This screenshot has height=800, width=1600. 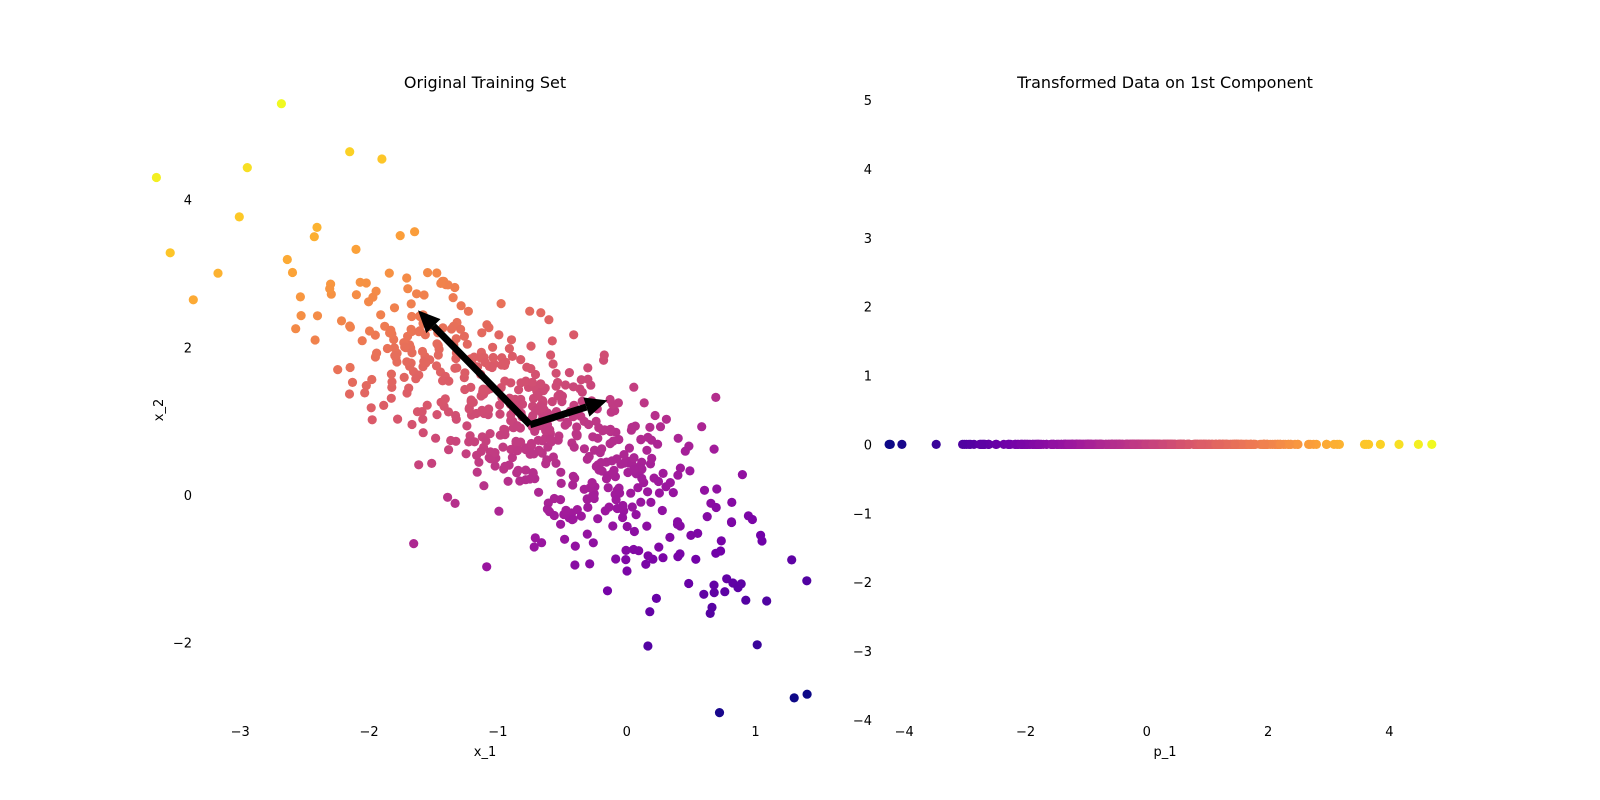 What do you see at coordinates (862, 514) in the screenshot?
I see `y-tick-label: −1` at bounding box center [862, 514].